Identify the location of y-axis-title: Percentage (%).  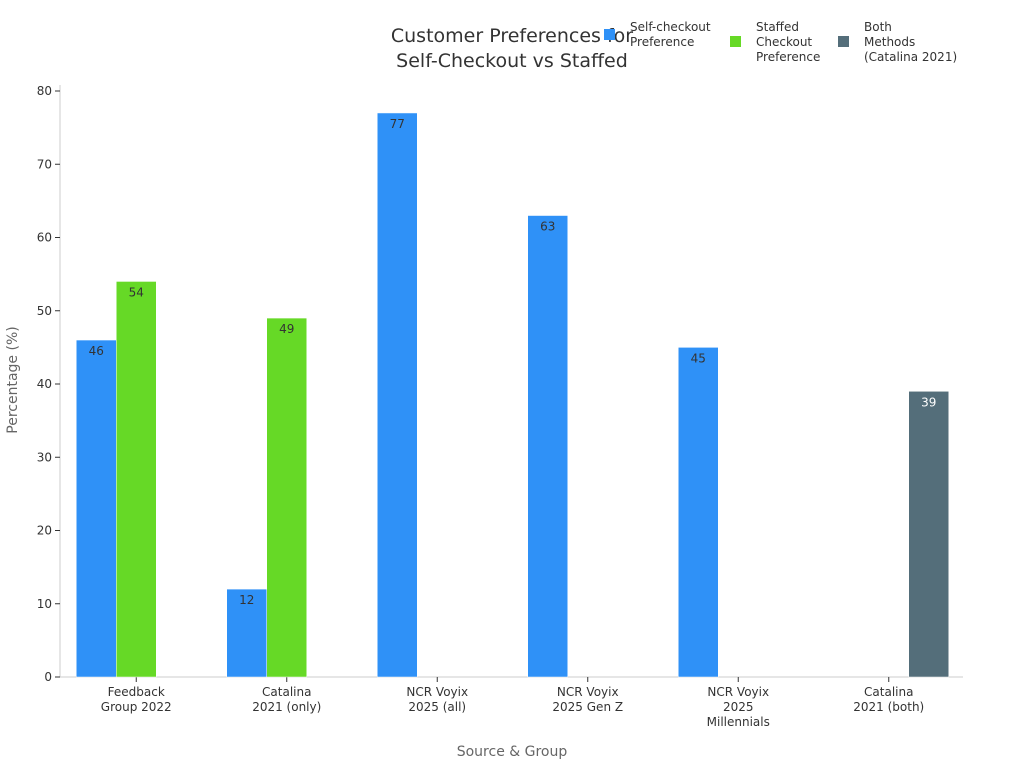
(13, 379).